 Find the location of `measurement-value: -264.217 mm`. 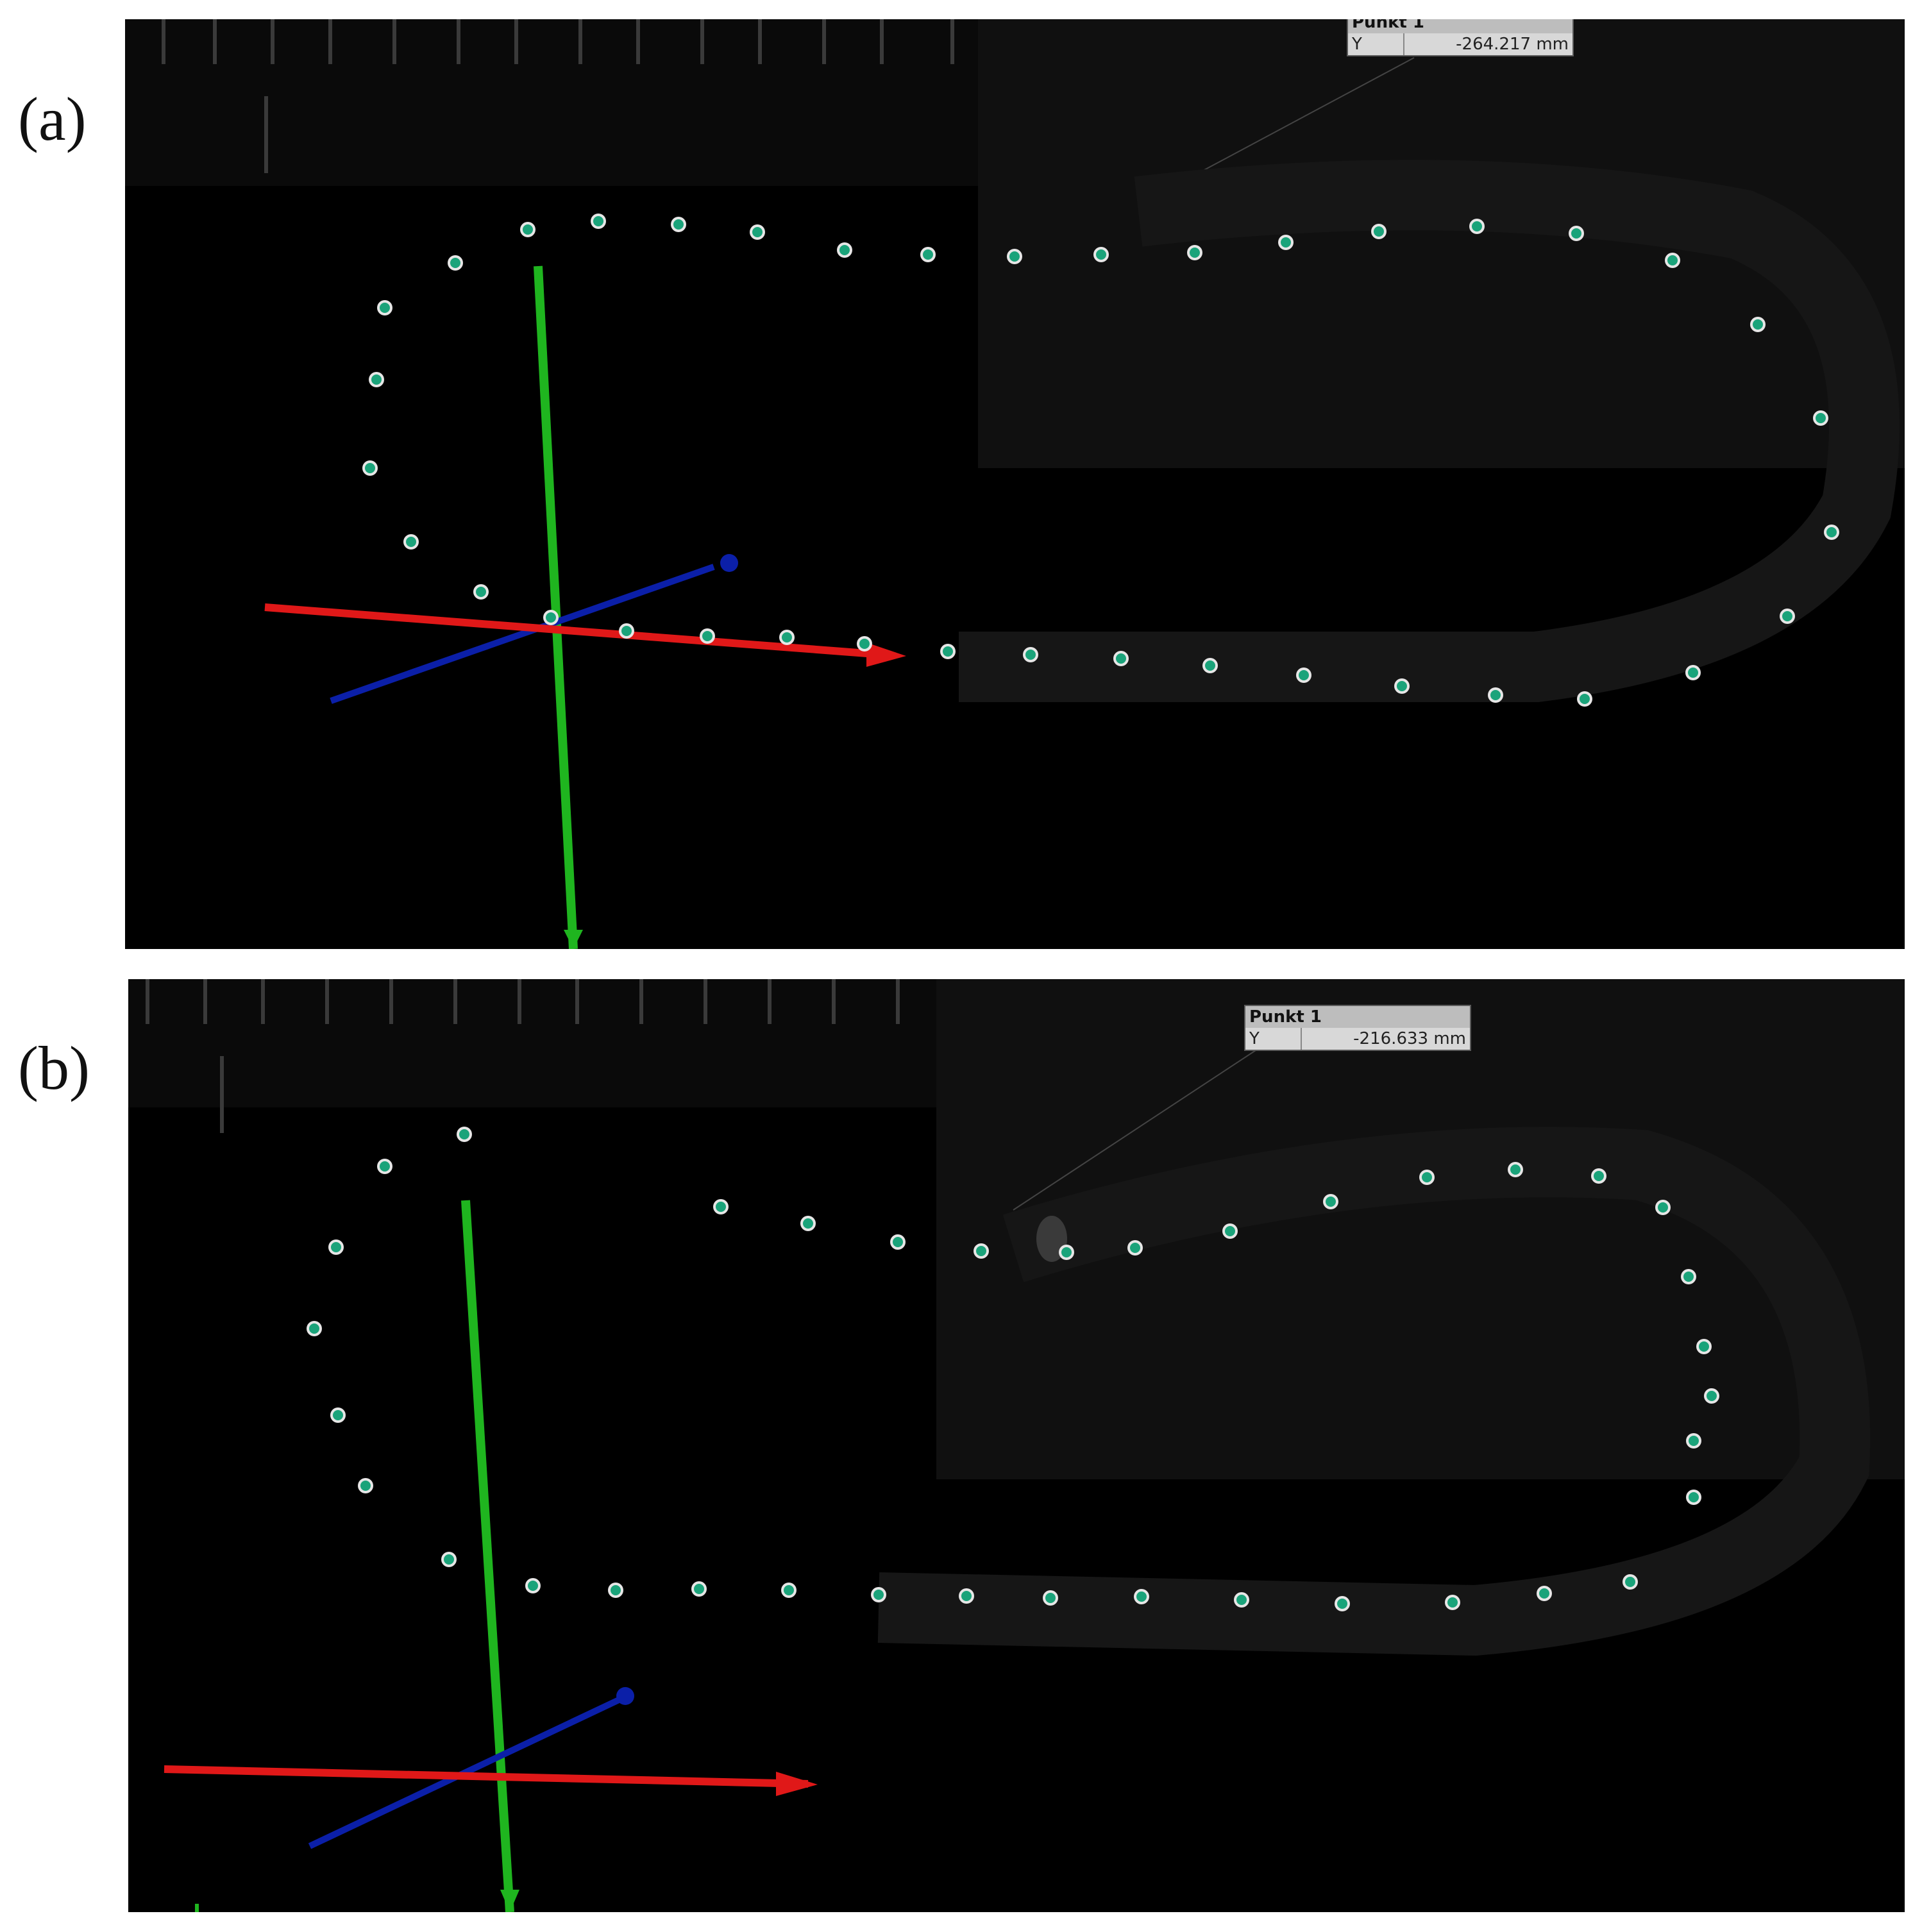

measurement-value: -264.217 mm is located at coordinates (1512, 44).